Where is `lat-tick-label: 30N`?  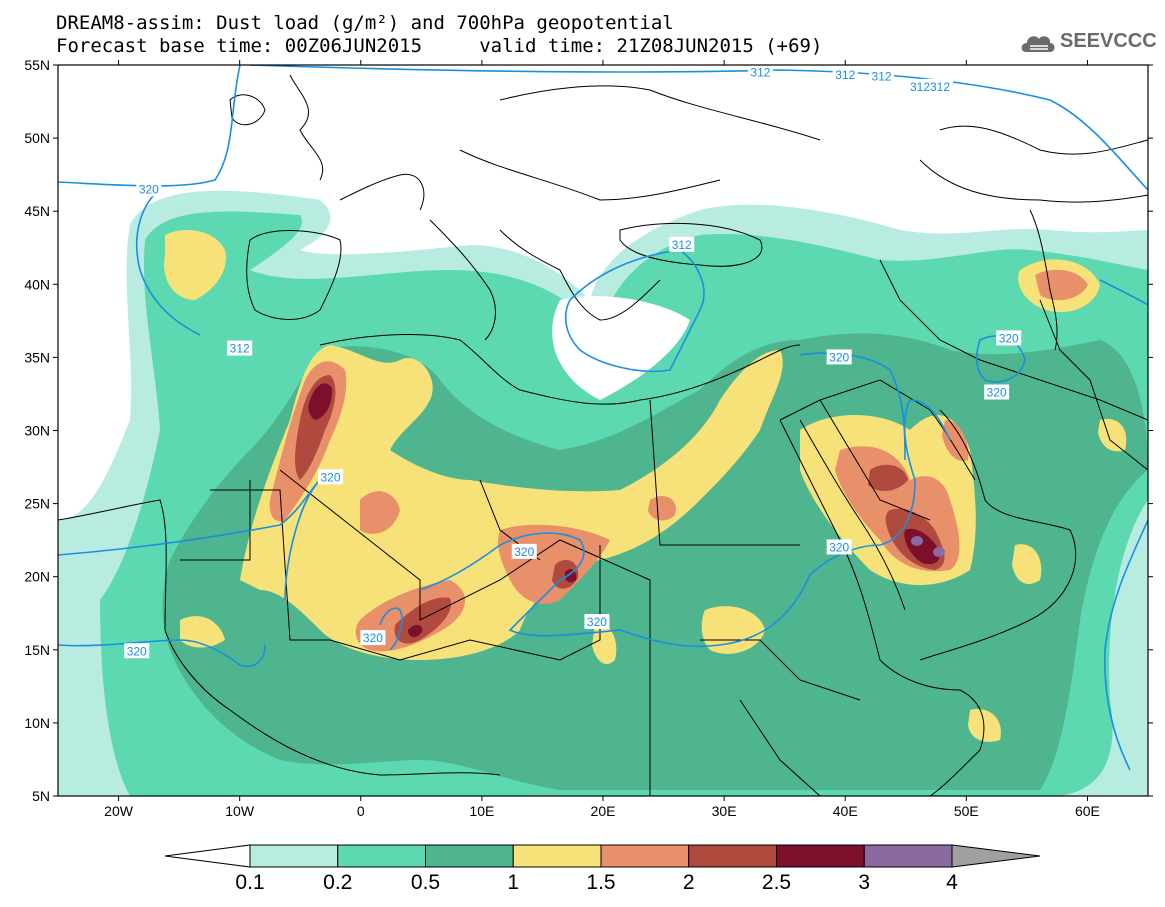 lat-tick-label: 30N is located at coordinates (37, 431).